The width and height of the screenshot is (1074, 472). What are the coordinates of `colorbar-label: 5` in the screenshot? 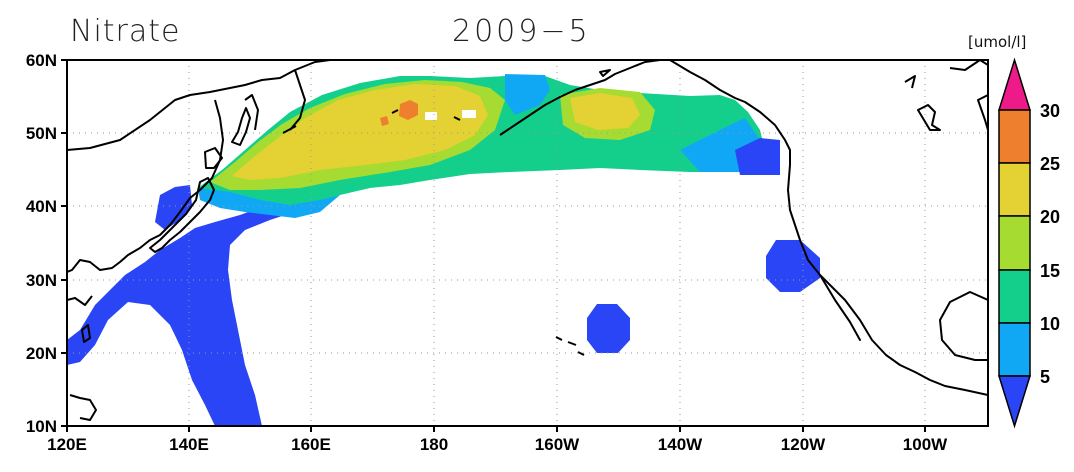 It's located at (1045, 377).